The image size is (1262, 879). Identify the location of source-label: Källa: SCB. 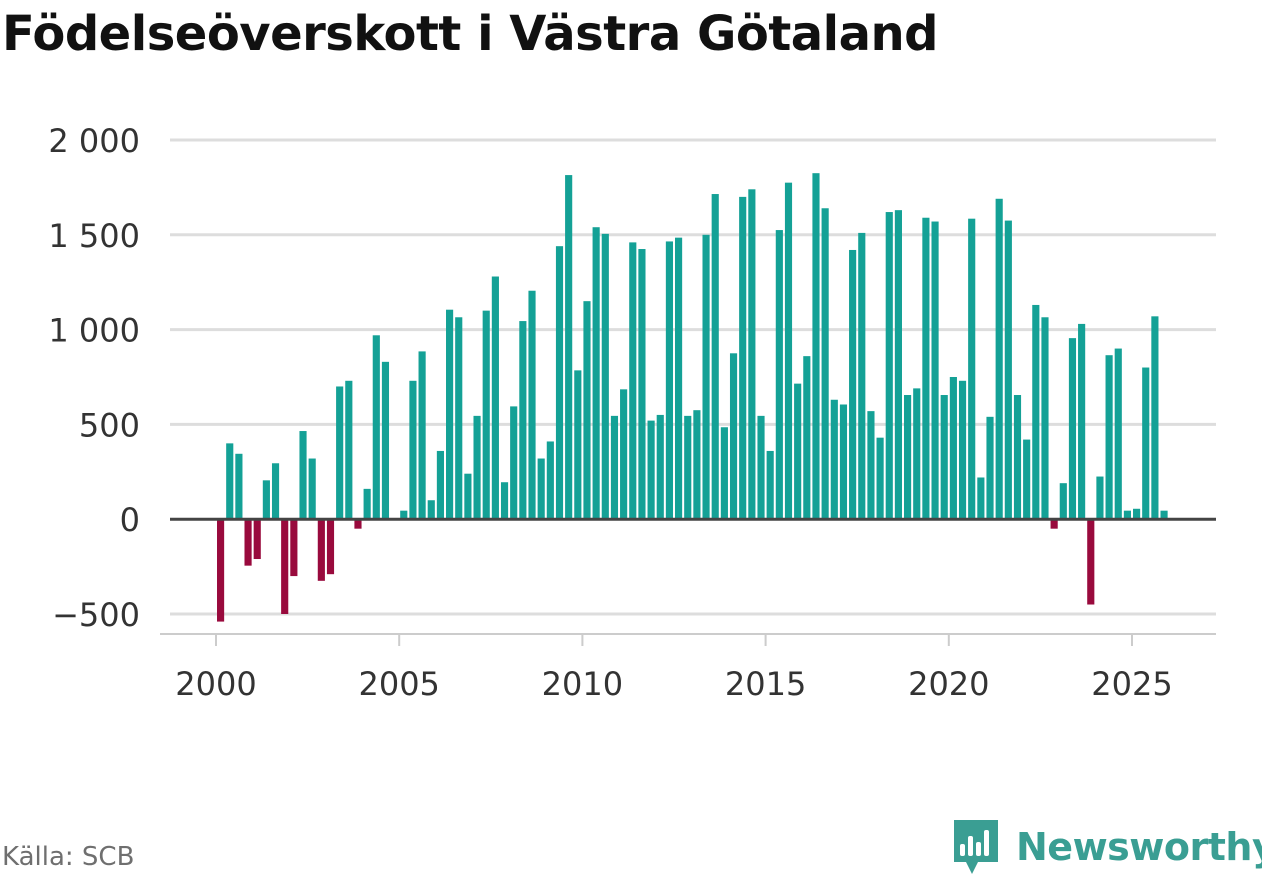
(68, 857).